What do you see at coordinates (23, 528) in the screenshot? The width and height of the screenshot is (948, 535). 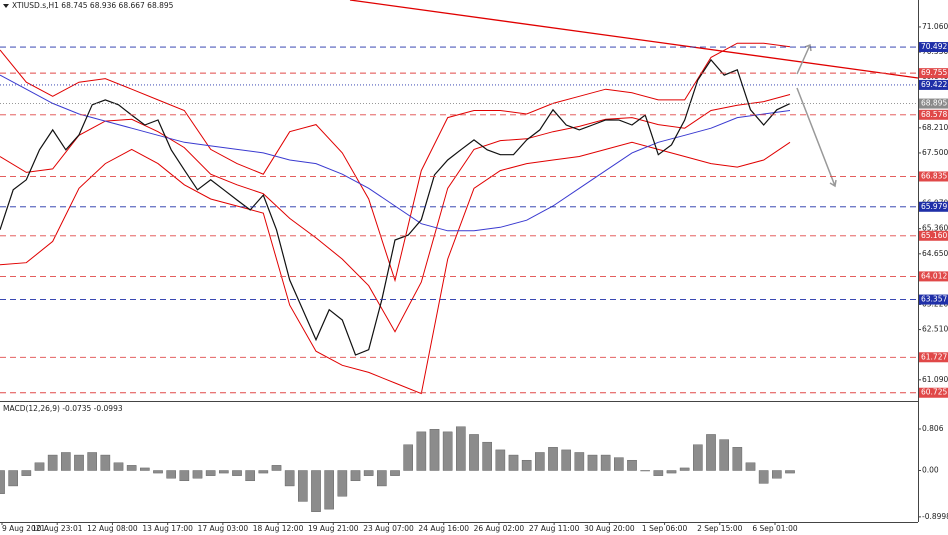 I see `x-tick-label: 9 Aug 2021` at bounding box center [23, 528].